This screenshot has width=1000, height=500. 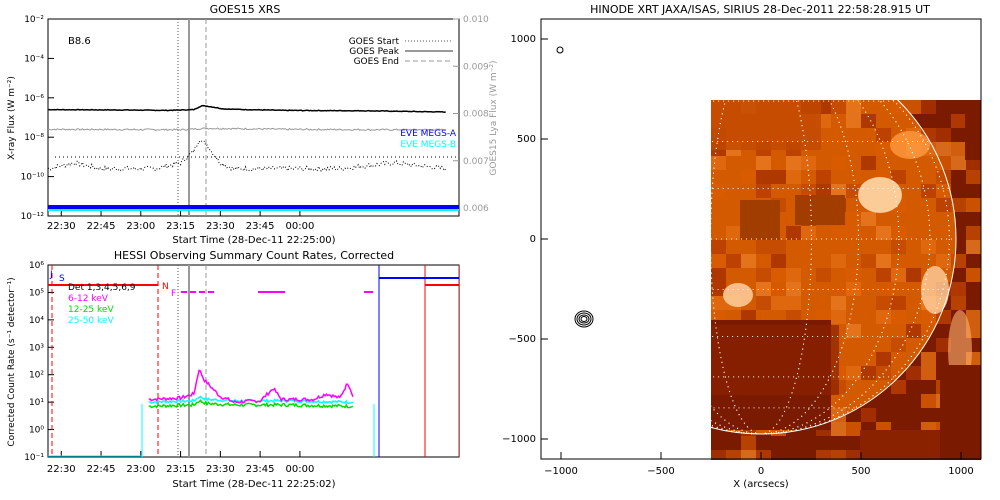 What do you see at coordinates (533, 239) in the screenshot?
I see `xrt-y-tick-label: 0` at bounding box center [533, 239].